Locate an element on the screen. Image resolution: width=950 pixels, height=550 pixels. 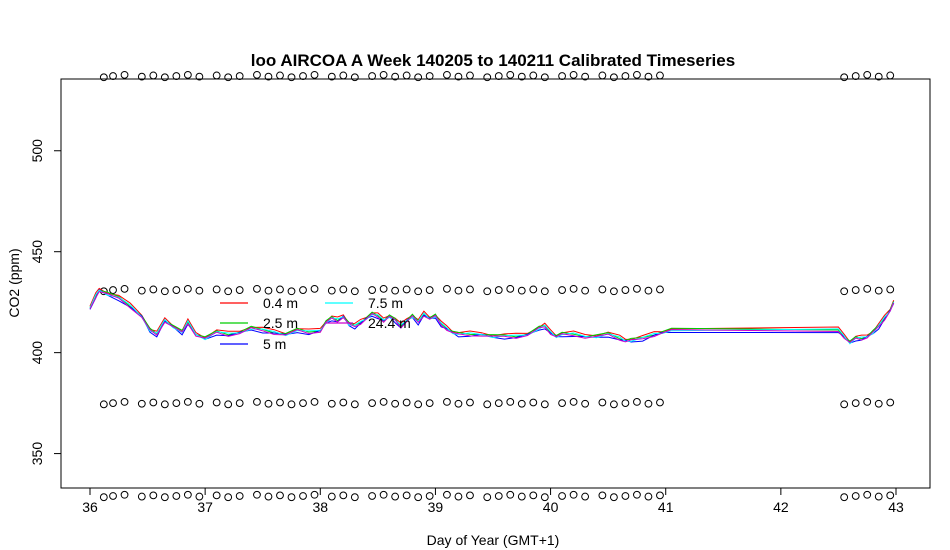
x-tick-label: 36 is located at coordinates (90, 507).